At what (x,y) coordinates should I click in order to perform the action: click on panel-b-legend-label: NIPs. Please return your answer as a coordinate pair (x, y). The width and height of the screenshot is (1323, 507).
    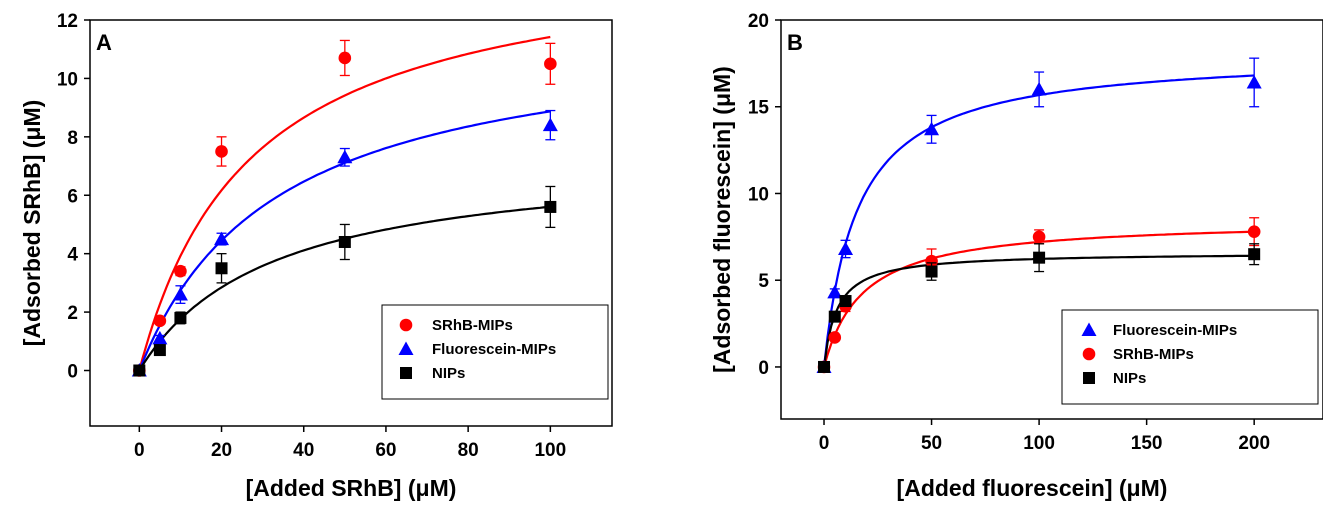
    Looking at the image, I should click on (1129, 378).